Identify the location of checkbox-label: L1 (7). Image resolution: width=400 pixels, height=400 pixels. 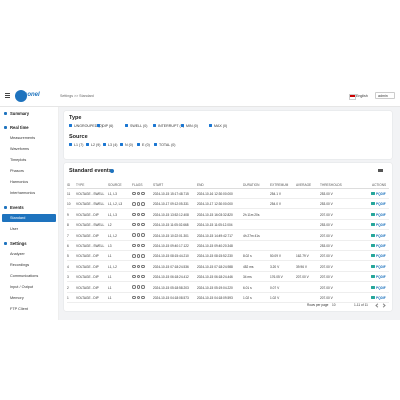
(79, 145).